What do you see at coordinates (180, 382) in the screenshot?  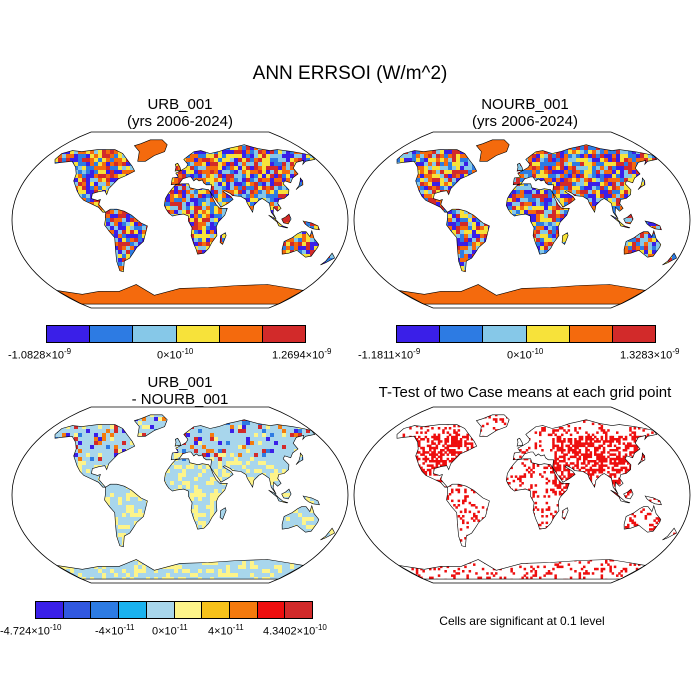 I see `panel-title-diff-line1: URB_001` at bounding box center [180, 382].